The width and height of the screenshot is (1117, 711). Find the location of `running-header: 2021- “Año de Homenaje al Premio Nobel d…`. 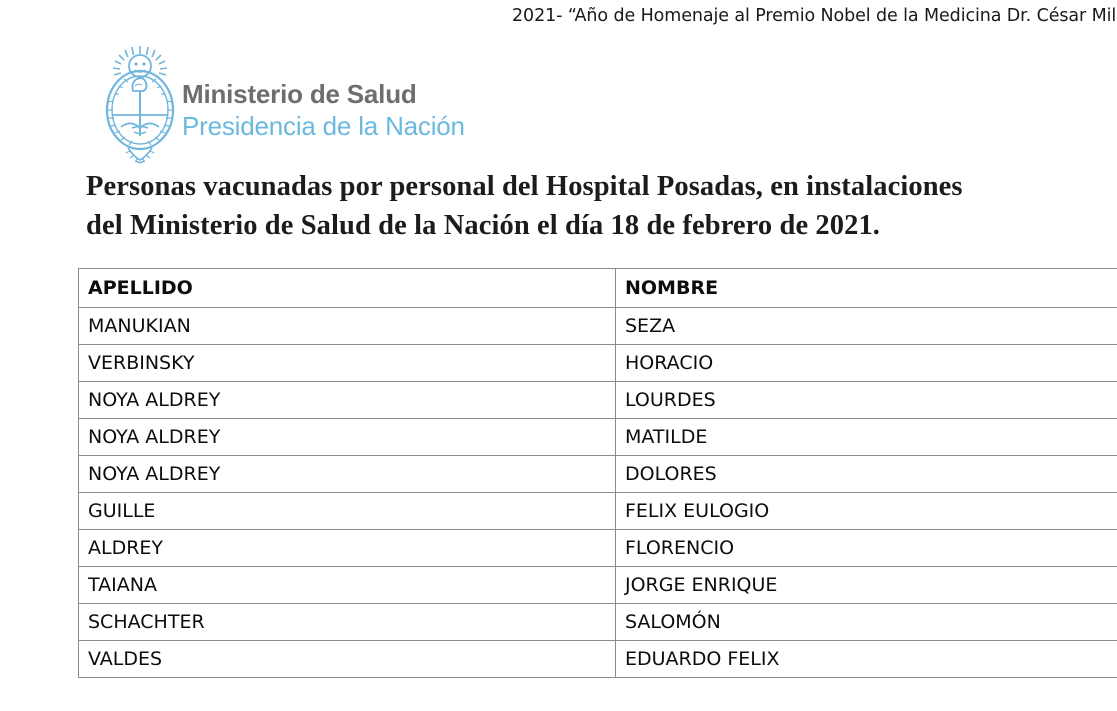

running-header: 2021- “Año de Homenaje al Premio Nobel d… is located at coordinates (558, 17).